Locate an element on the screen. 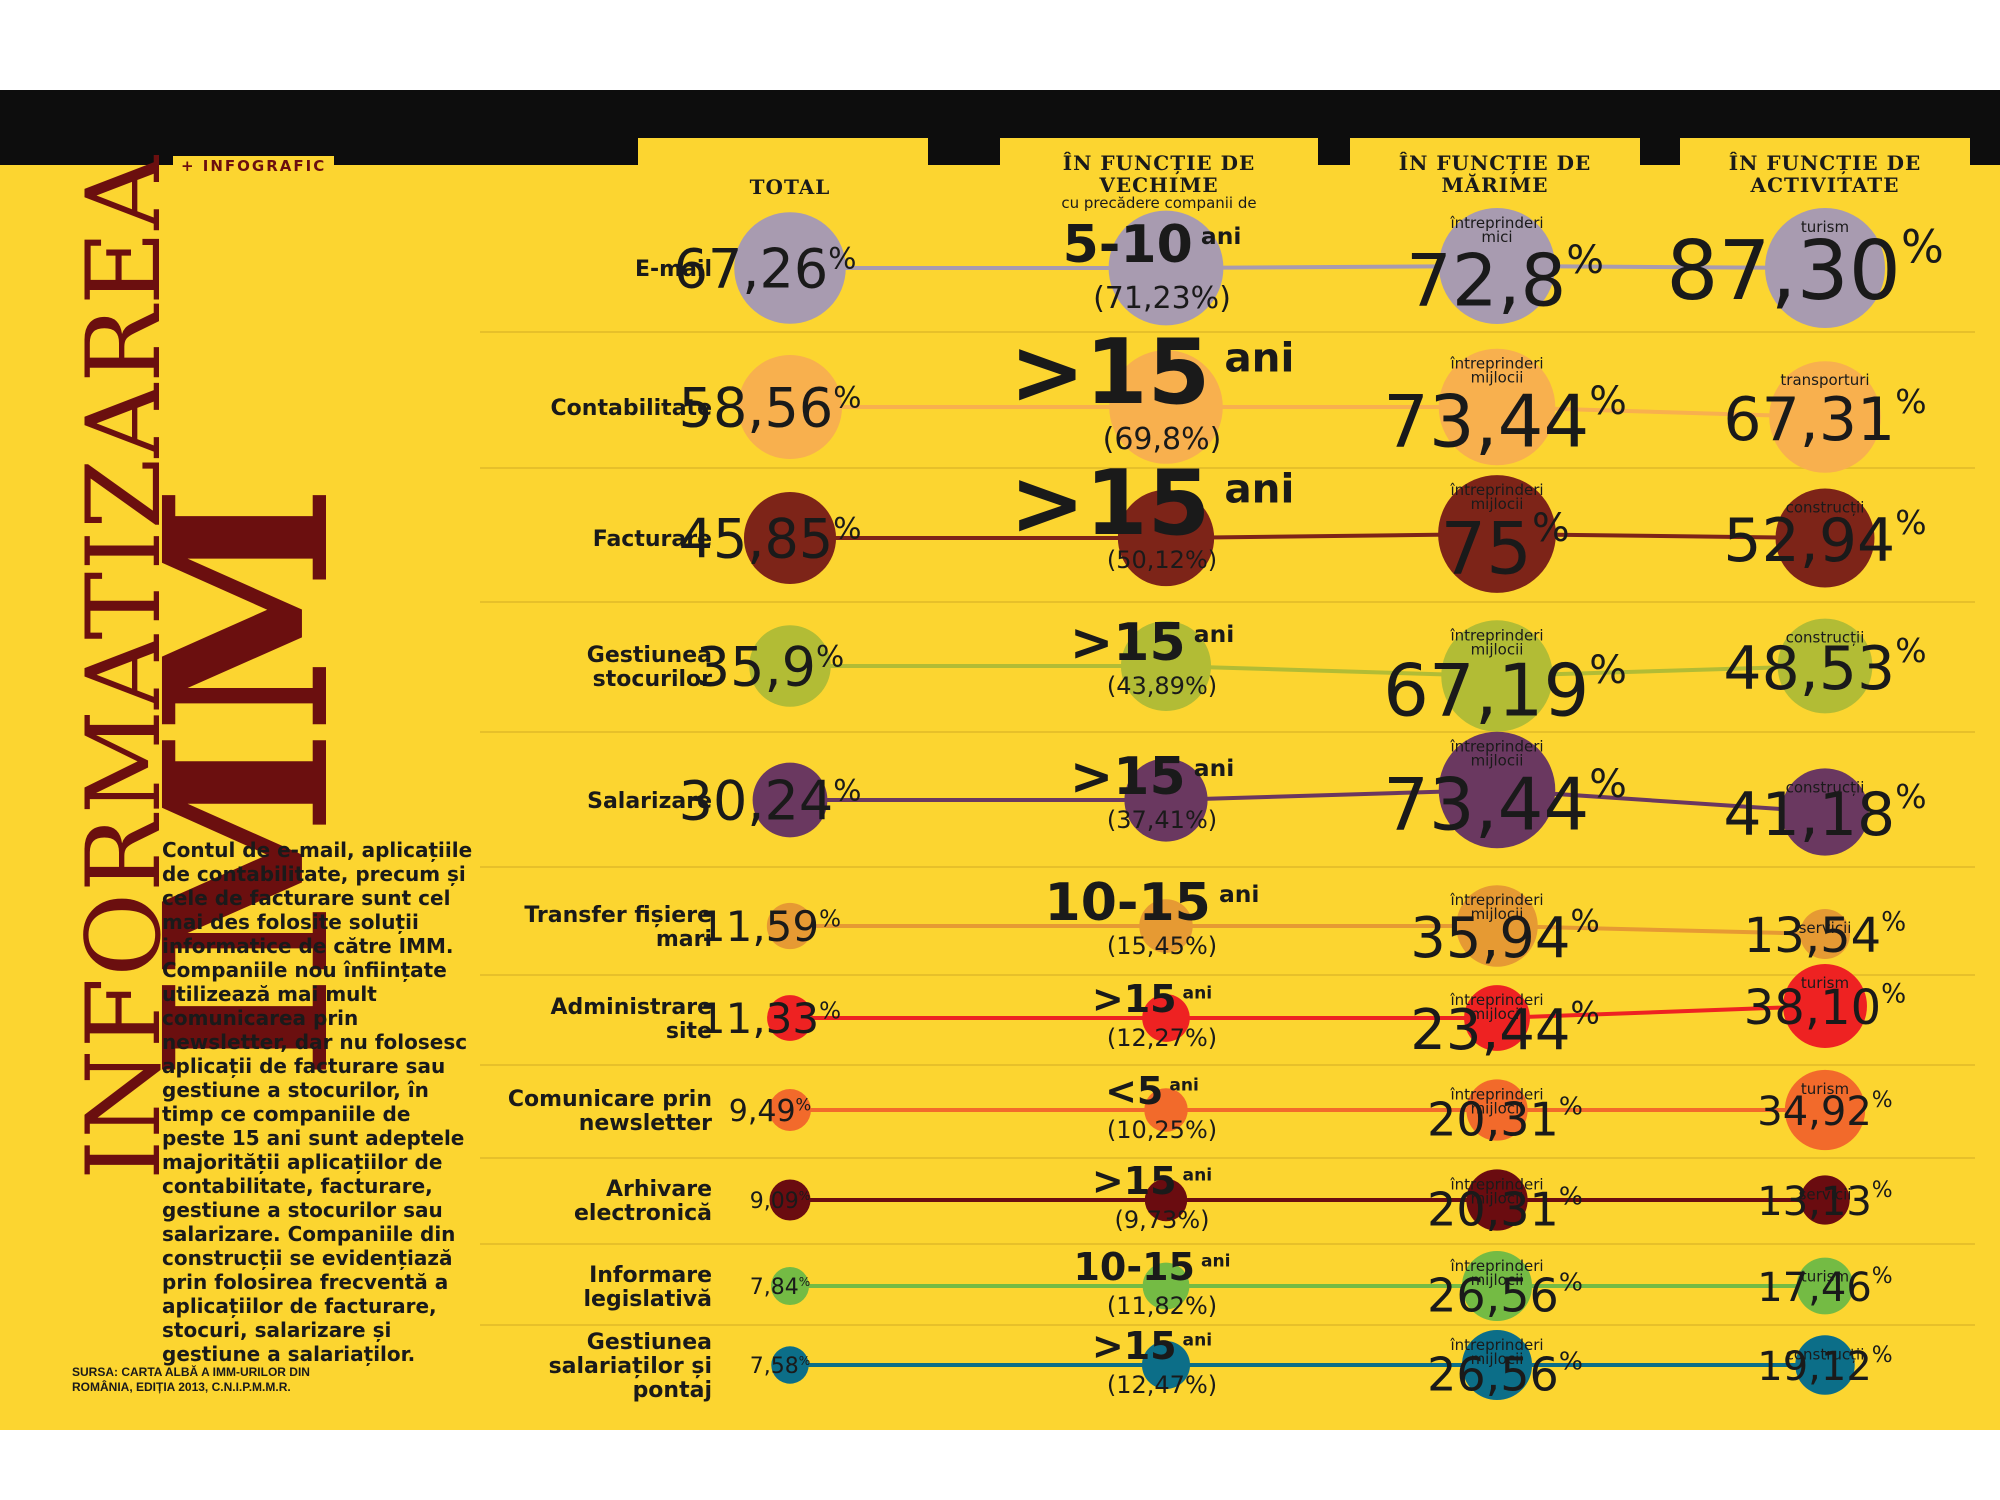  column-header-marime: ÎN FUNCȚIE DE MĂRIME is located at coordinates (1495, 174).